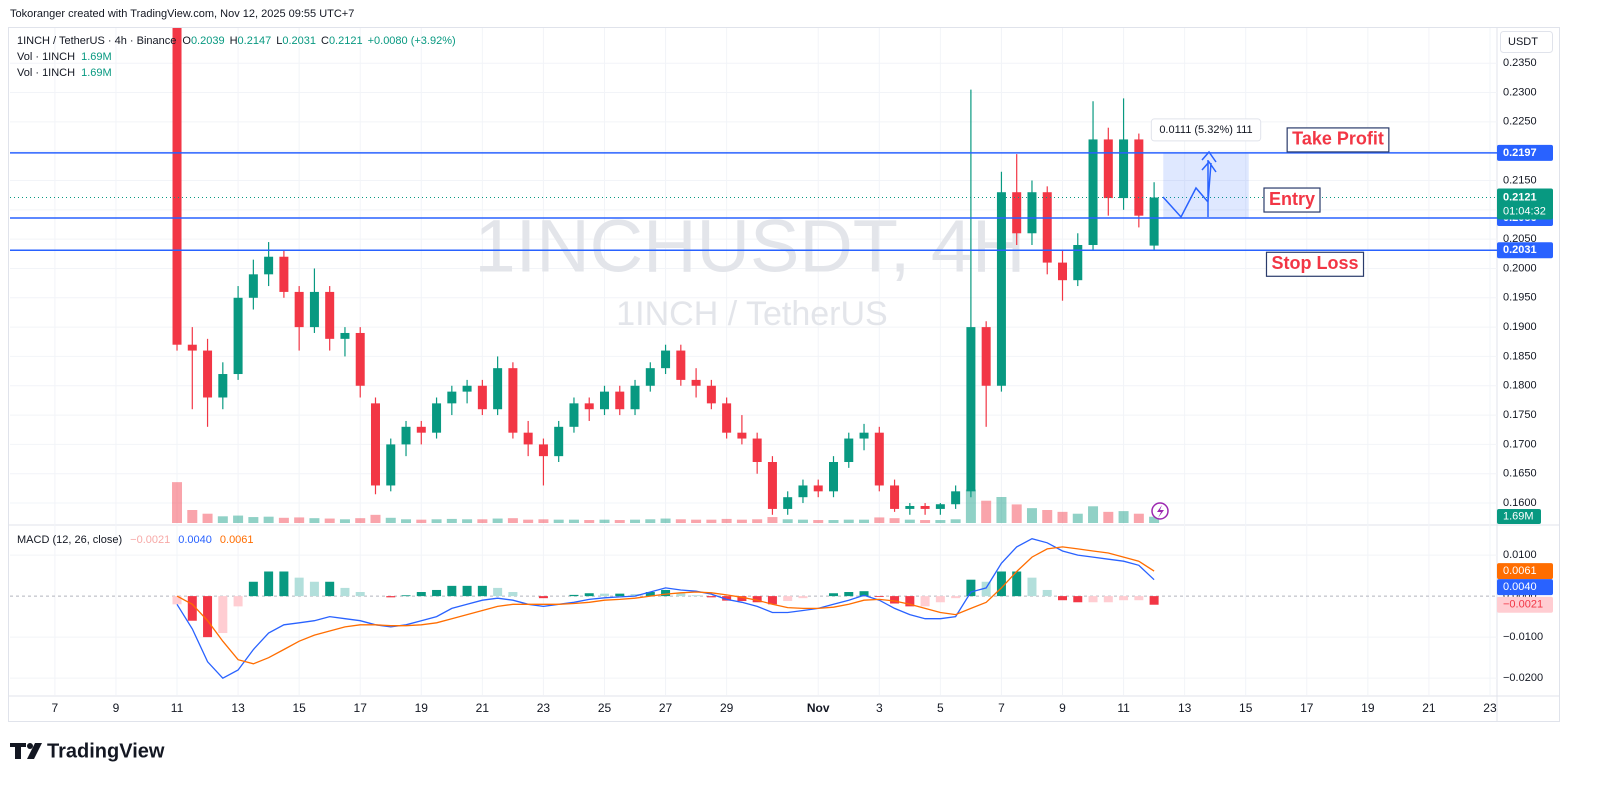 The image size is (1600, 797). What do you see at coordinates (106, 751) in the screenshot?
I see `logo-text: TradingView` at bounding box center [106, 751].